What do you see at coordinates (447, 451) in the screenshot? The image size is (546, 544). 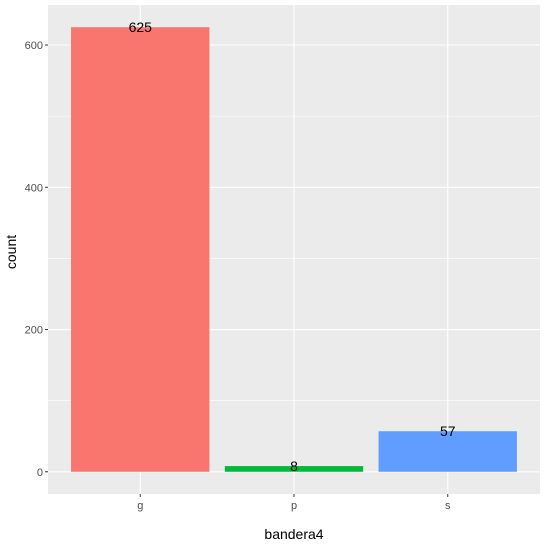 I see `bar-s` at bounding box center [447, 451].